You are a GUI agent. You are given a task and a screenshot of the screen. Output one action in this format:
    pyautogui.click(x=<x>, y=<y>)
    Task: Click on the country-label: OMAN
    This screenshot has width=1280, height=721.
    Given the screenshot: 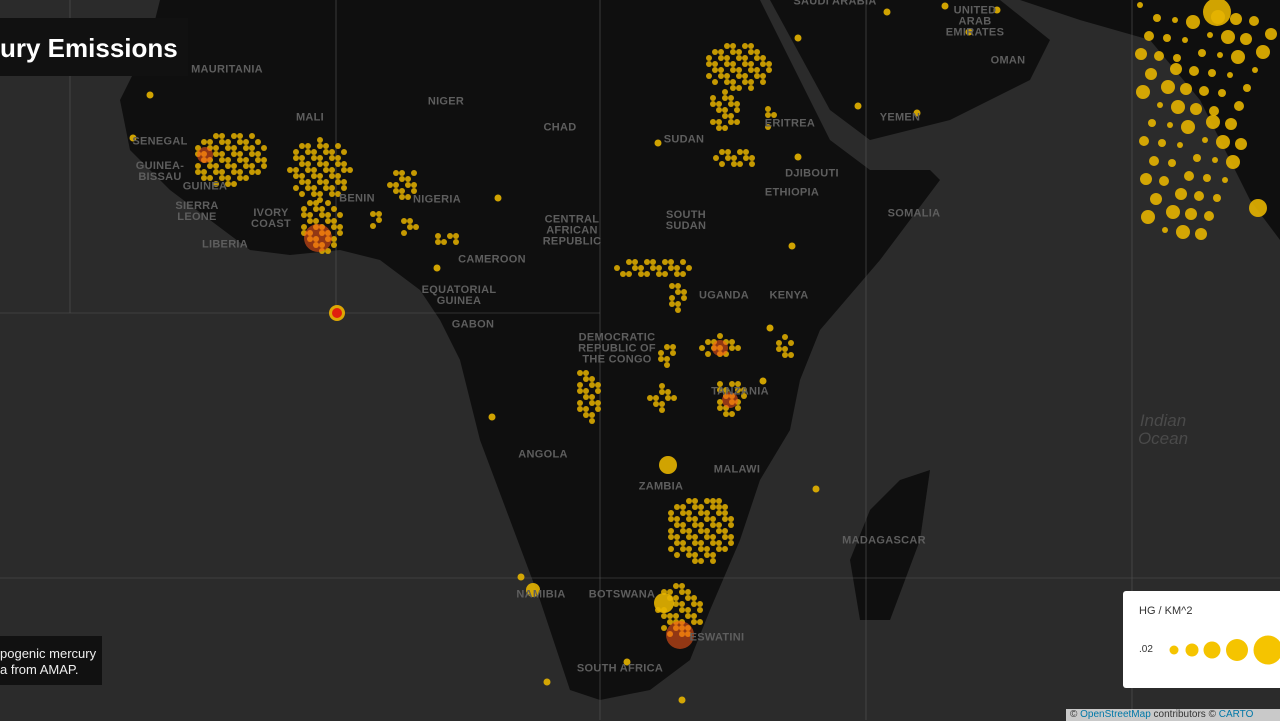 What is the action you would take?
    pyautogui.click(x=1008, y=61)
    